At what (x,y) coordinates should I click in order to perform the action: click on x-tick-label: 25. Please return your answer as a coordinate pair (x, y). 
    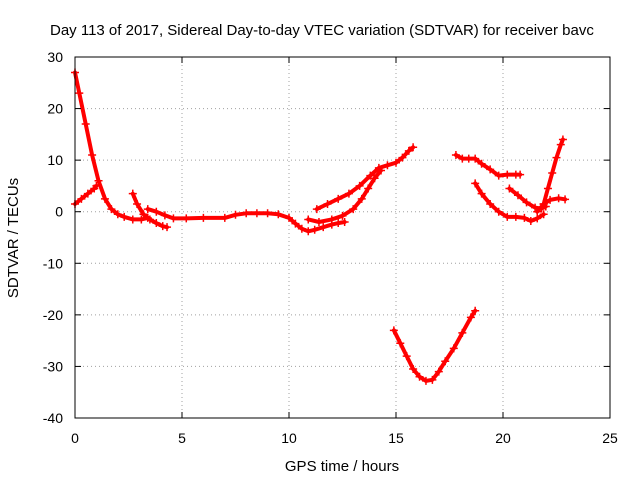
    Looking at the image, I should click on (610, 438).